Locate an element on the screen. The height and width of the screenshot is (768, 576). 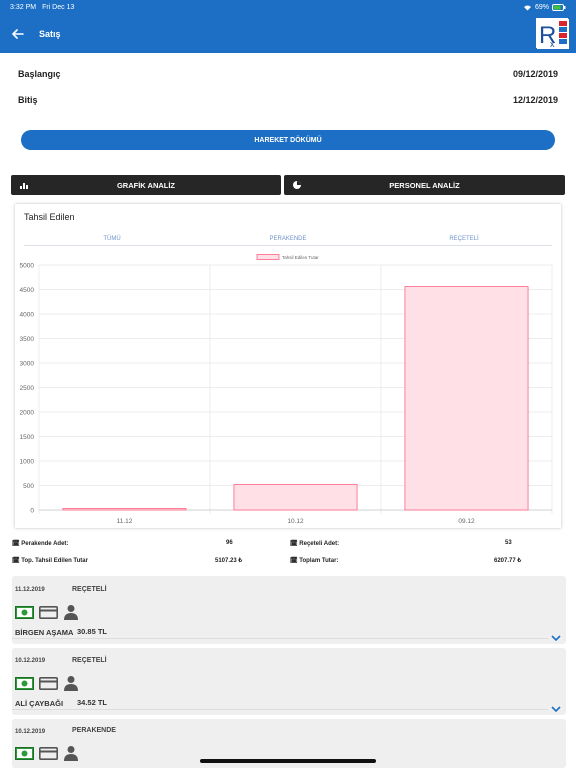
tahsil-tutar-value: 5107.23 ₺ is located at coordinates (229, 561).